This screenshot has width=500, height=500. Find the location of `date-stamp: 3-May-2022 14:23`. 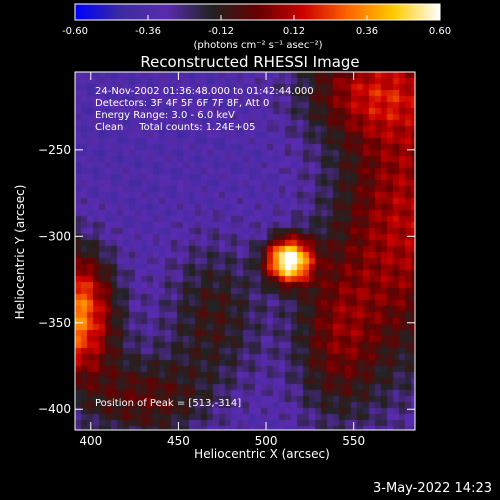

date-stamp: 3-May-2022 14:23 is located at coordinates (432, 488).